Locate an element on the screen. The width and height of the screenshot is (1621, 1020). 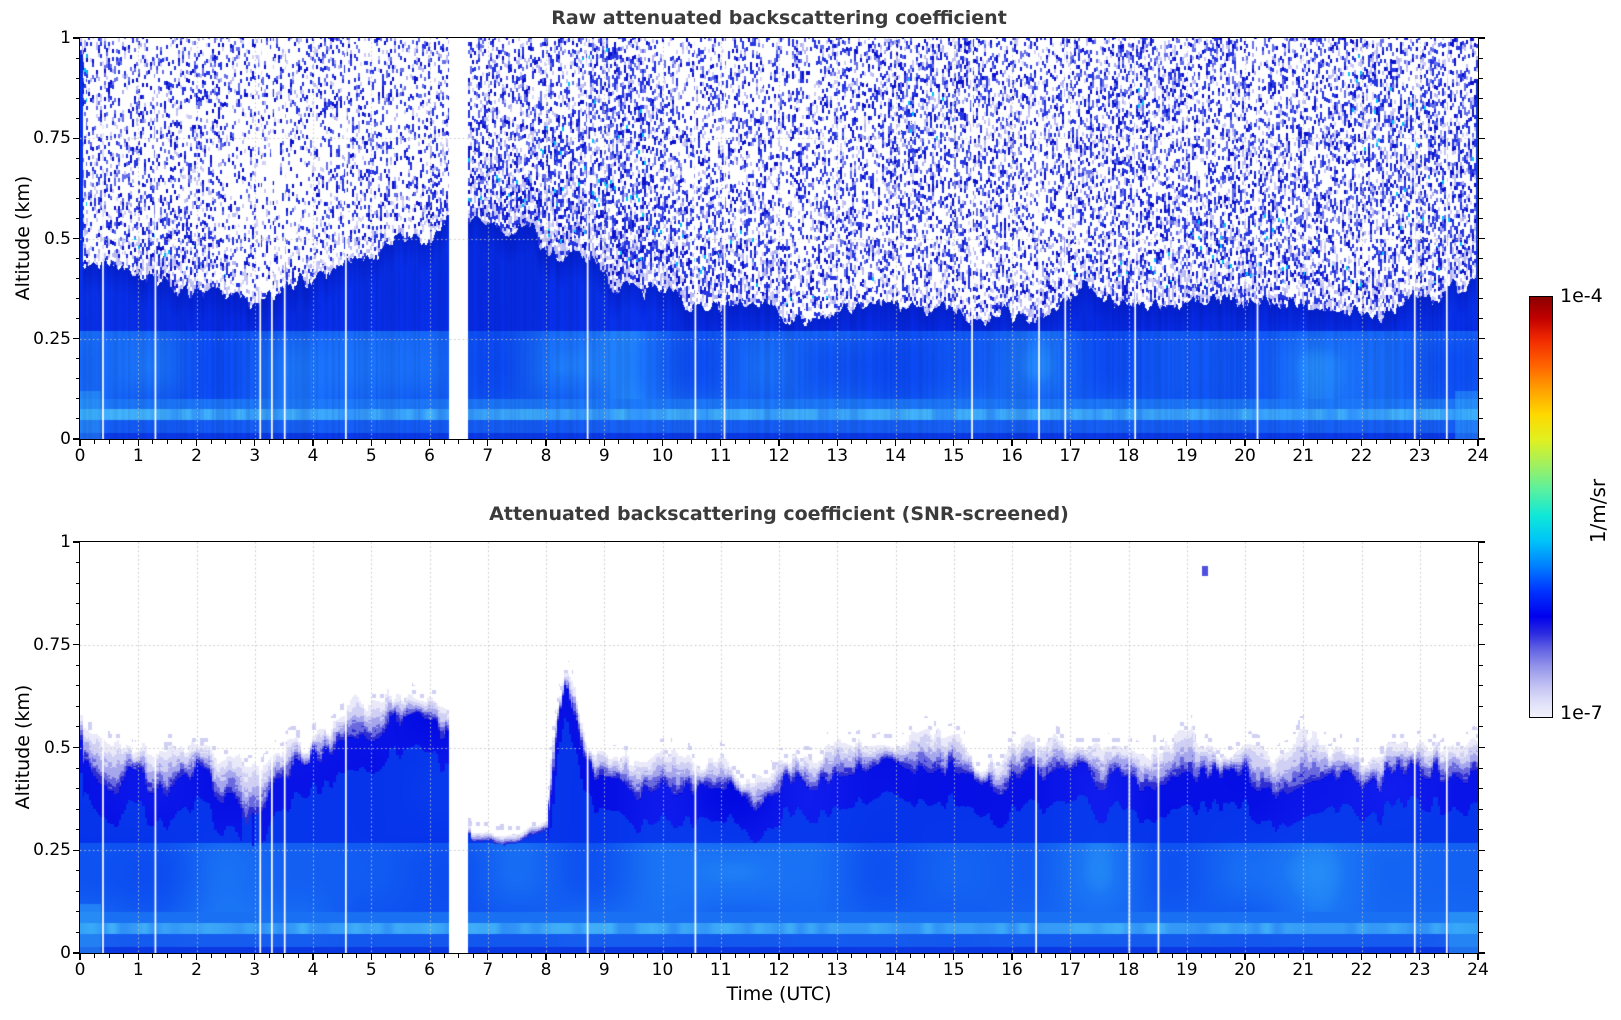
x-tick-label: 2 is located at coordinates (196, 456).